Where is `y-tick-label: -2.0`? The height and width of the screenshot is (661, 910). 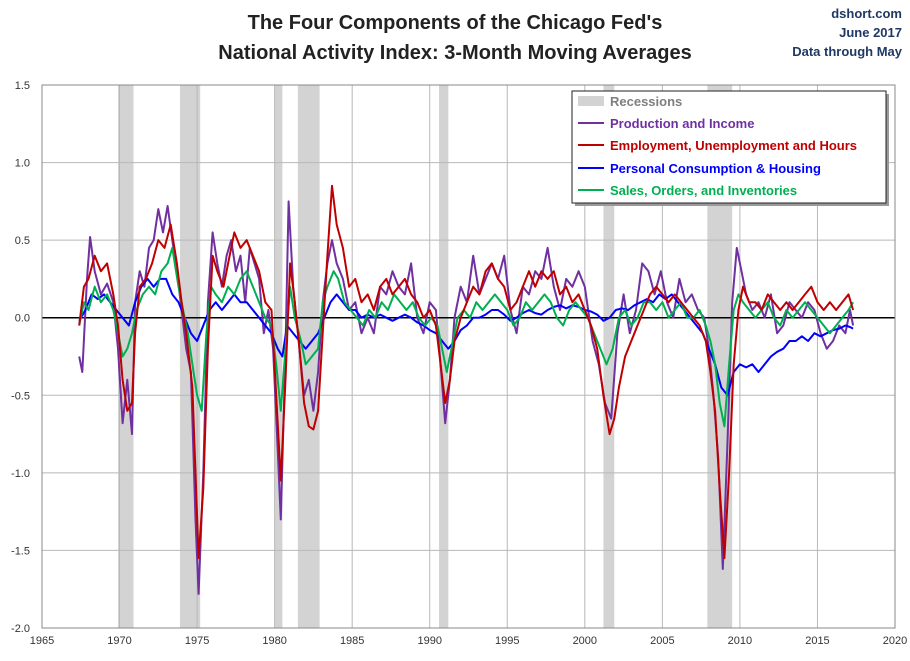 y-tick-label: -2.0 is located at coordinates (20, 629).